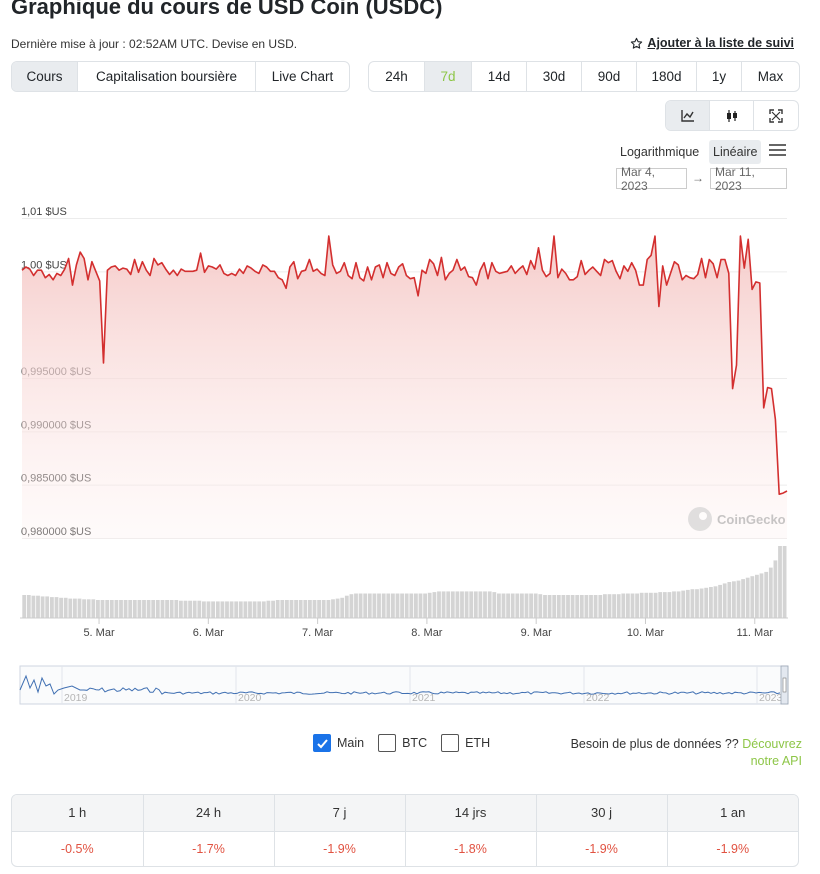 This screenshot has width=820, height=874. What do you see at coordinates (427, 633) in the screenshot?
I see `x-tick-label: 8. Mar` at bounding box center [427, 633].